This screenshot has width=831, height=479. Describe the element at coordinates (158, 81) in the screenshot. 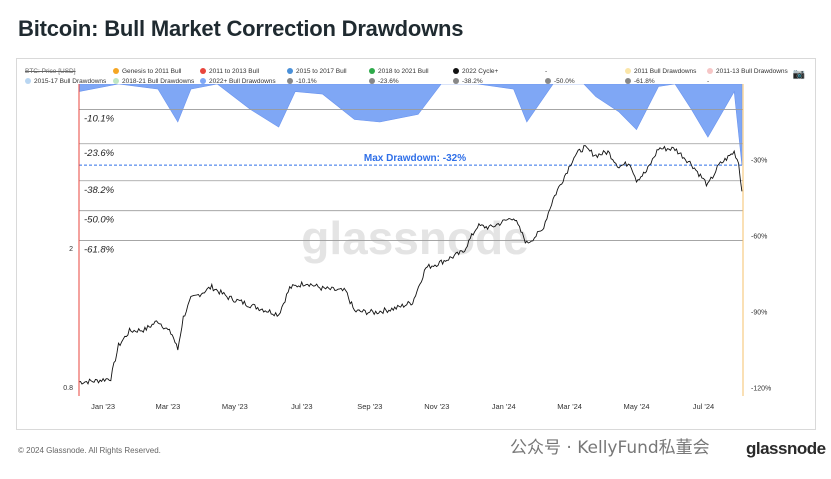

I see `legend-label: 2018-21 Bull Drawdowns` at that location.